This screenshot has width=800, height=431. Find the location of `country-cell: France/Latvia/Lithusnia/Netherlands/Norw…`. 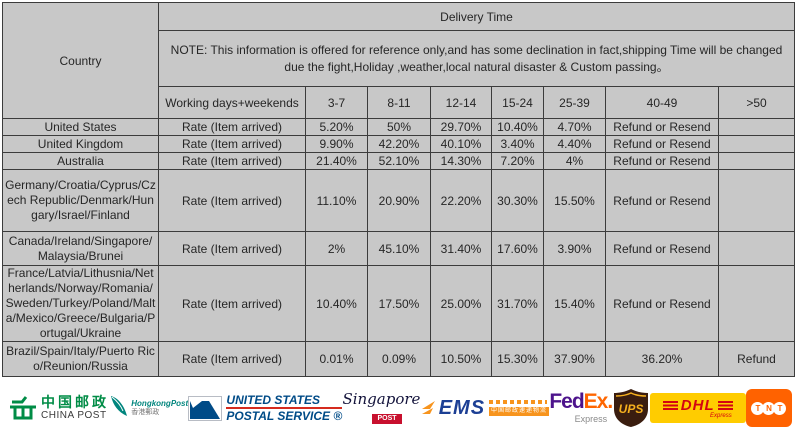

country-cell: France/Latvia/Lithusnia/Netherlands/Norw… is located at coordinates (80, 303).